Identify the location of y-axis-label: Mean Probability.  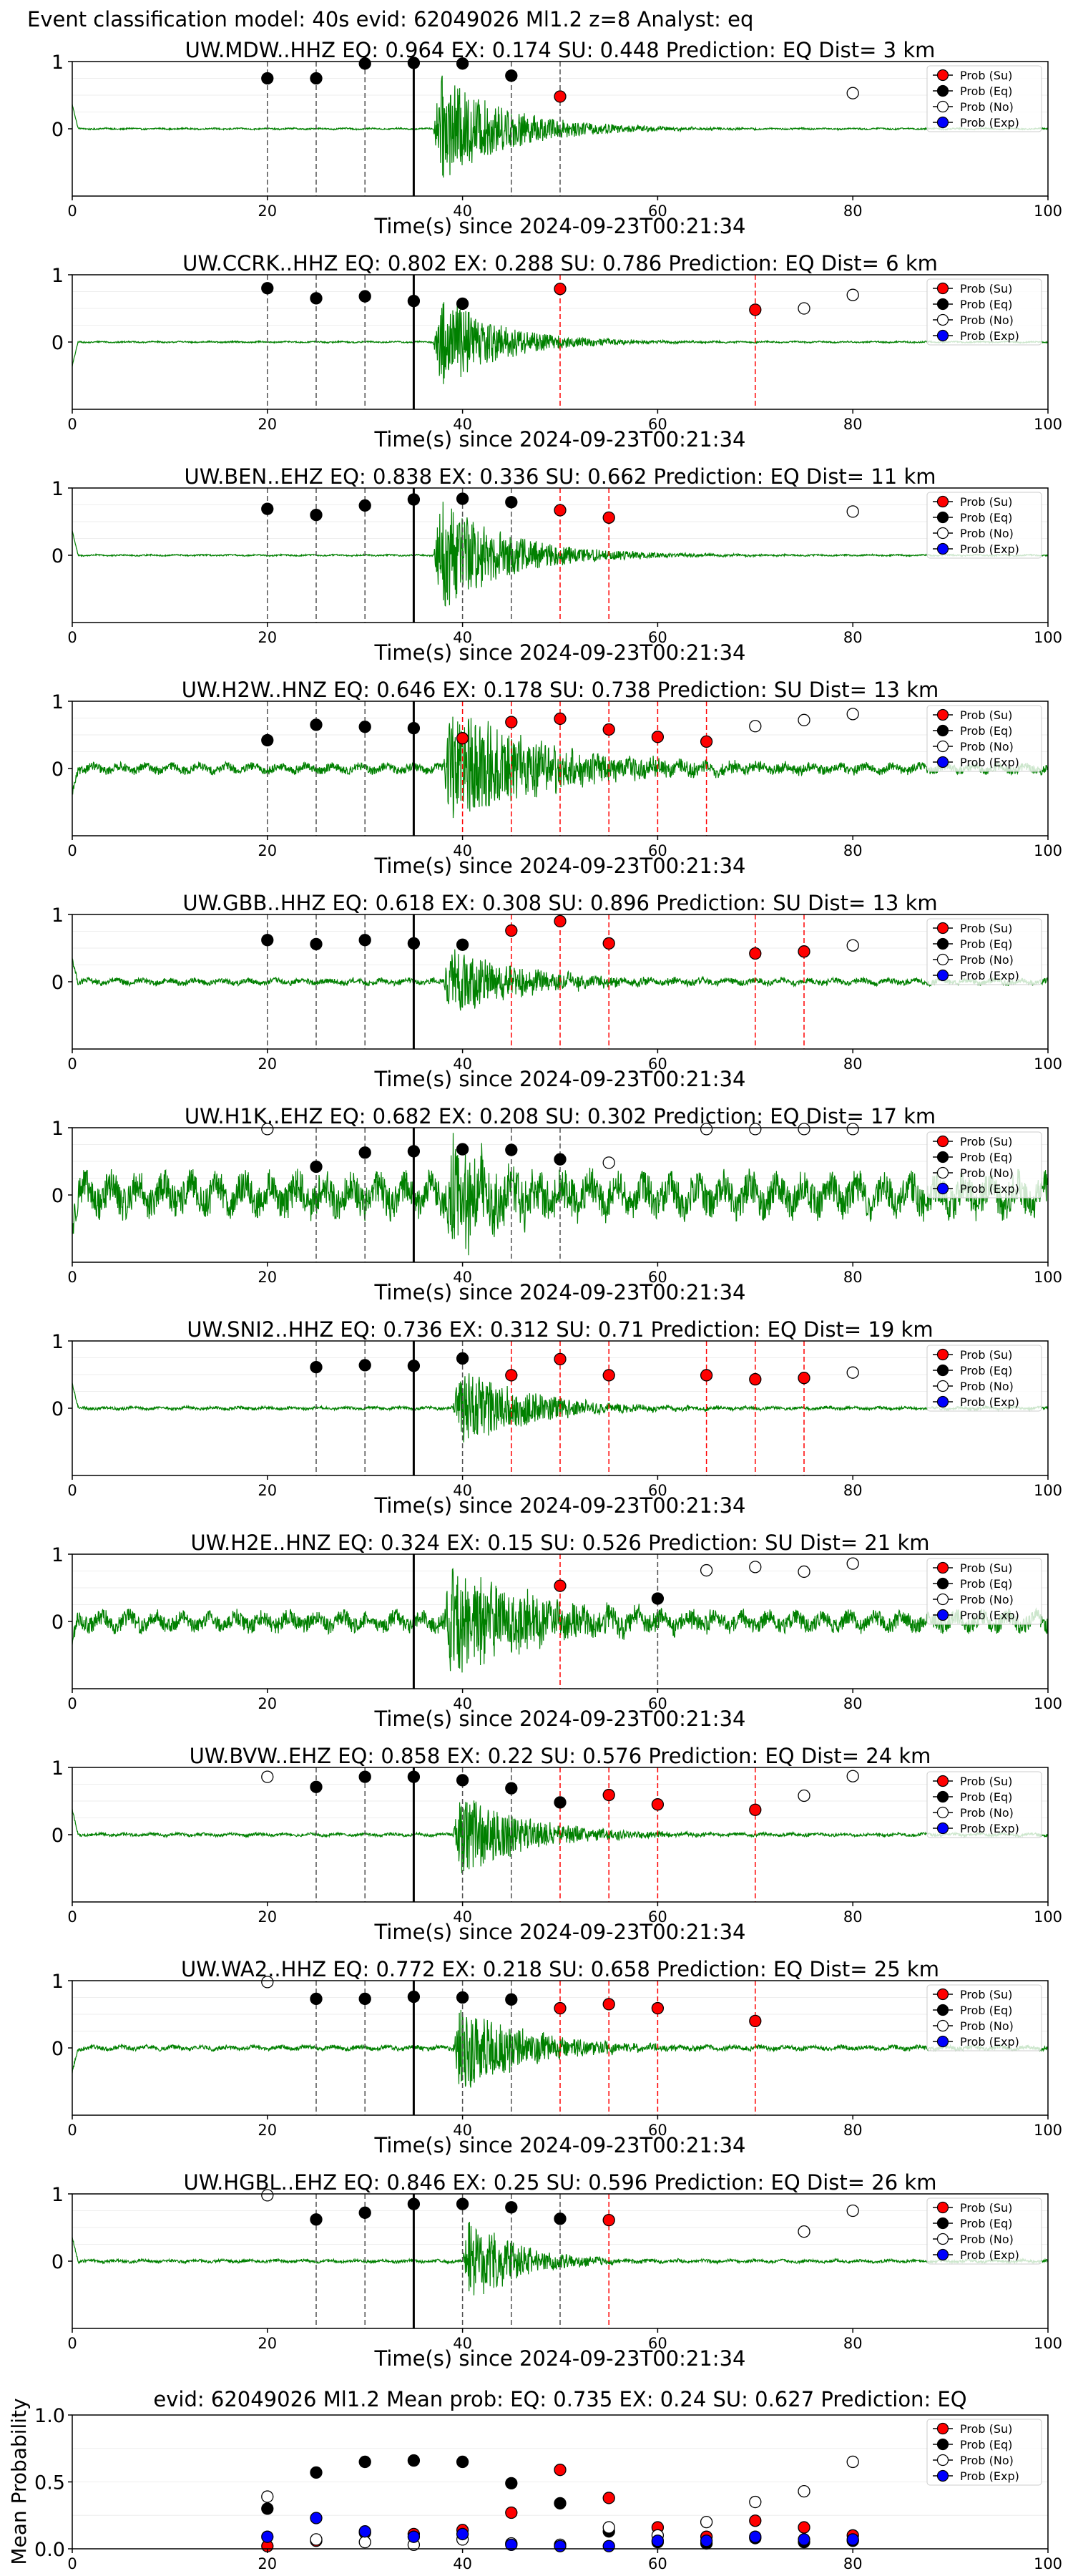
(19, 2481).